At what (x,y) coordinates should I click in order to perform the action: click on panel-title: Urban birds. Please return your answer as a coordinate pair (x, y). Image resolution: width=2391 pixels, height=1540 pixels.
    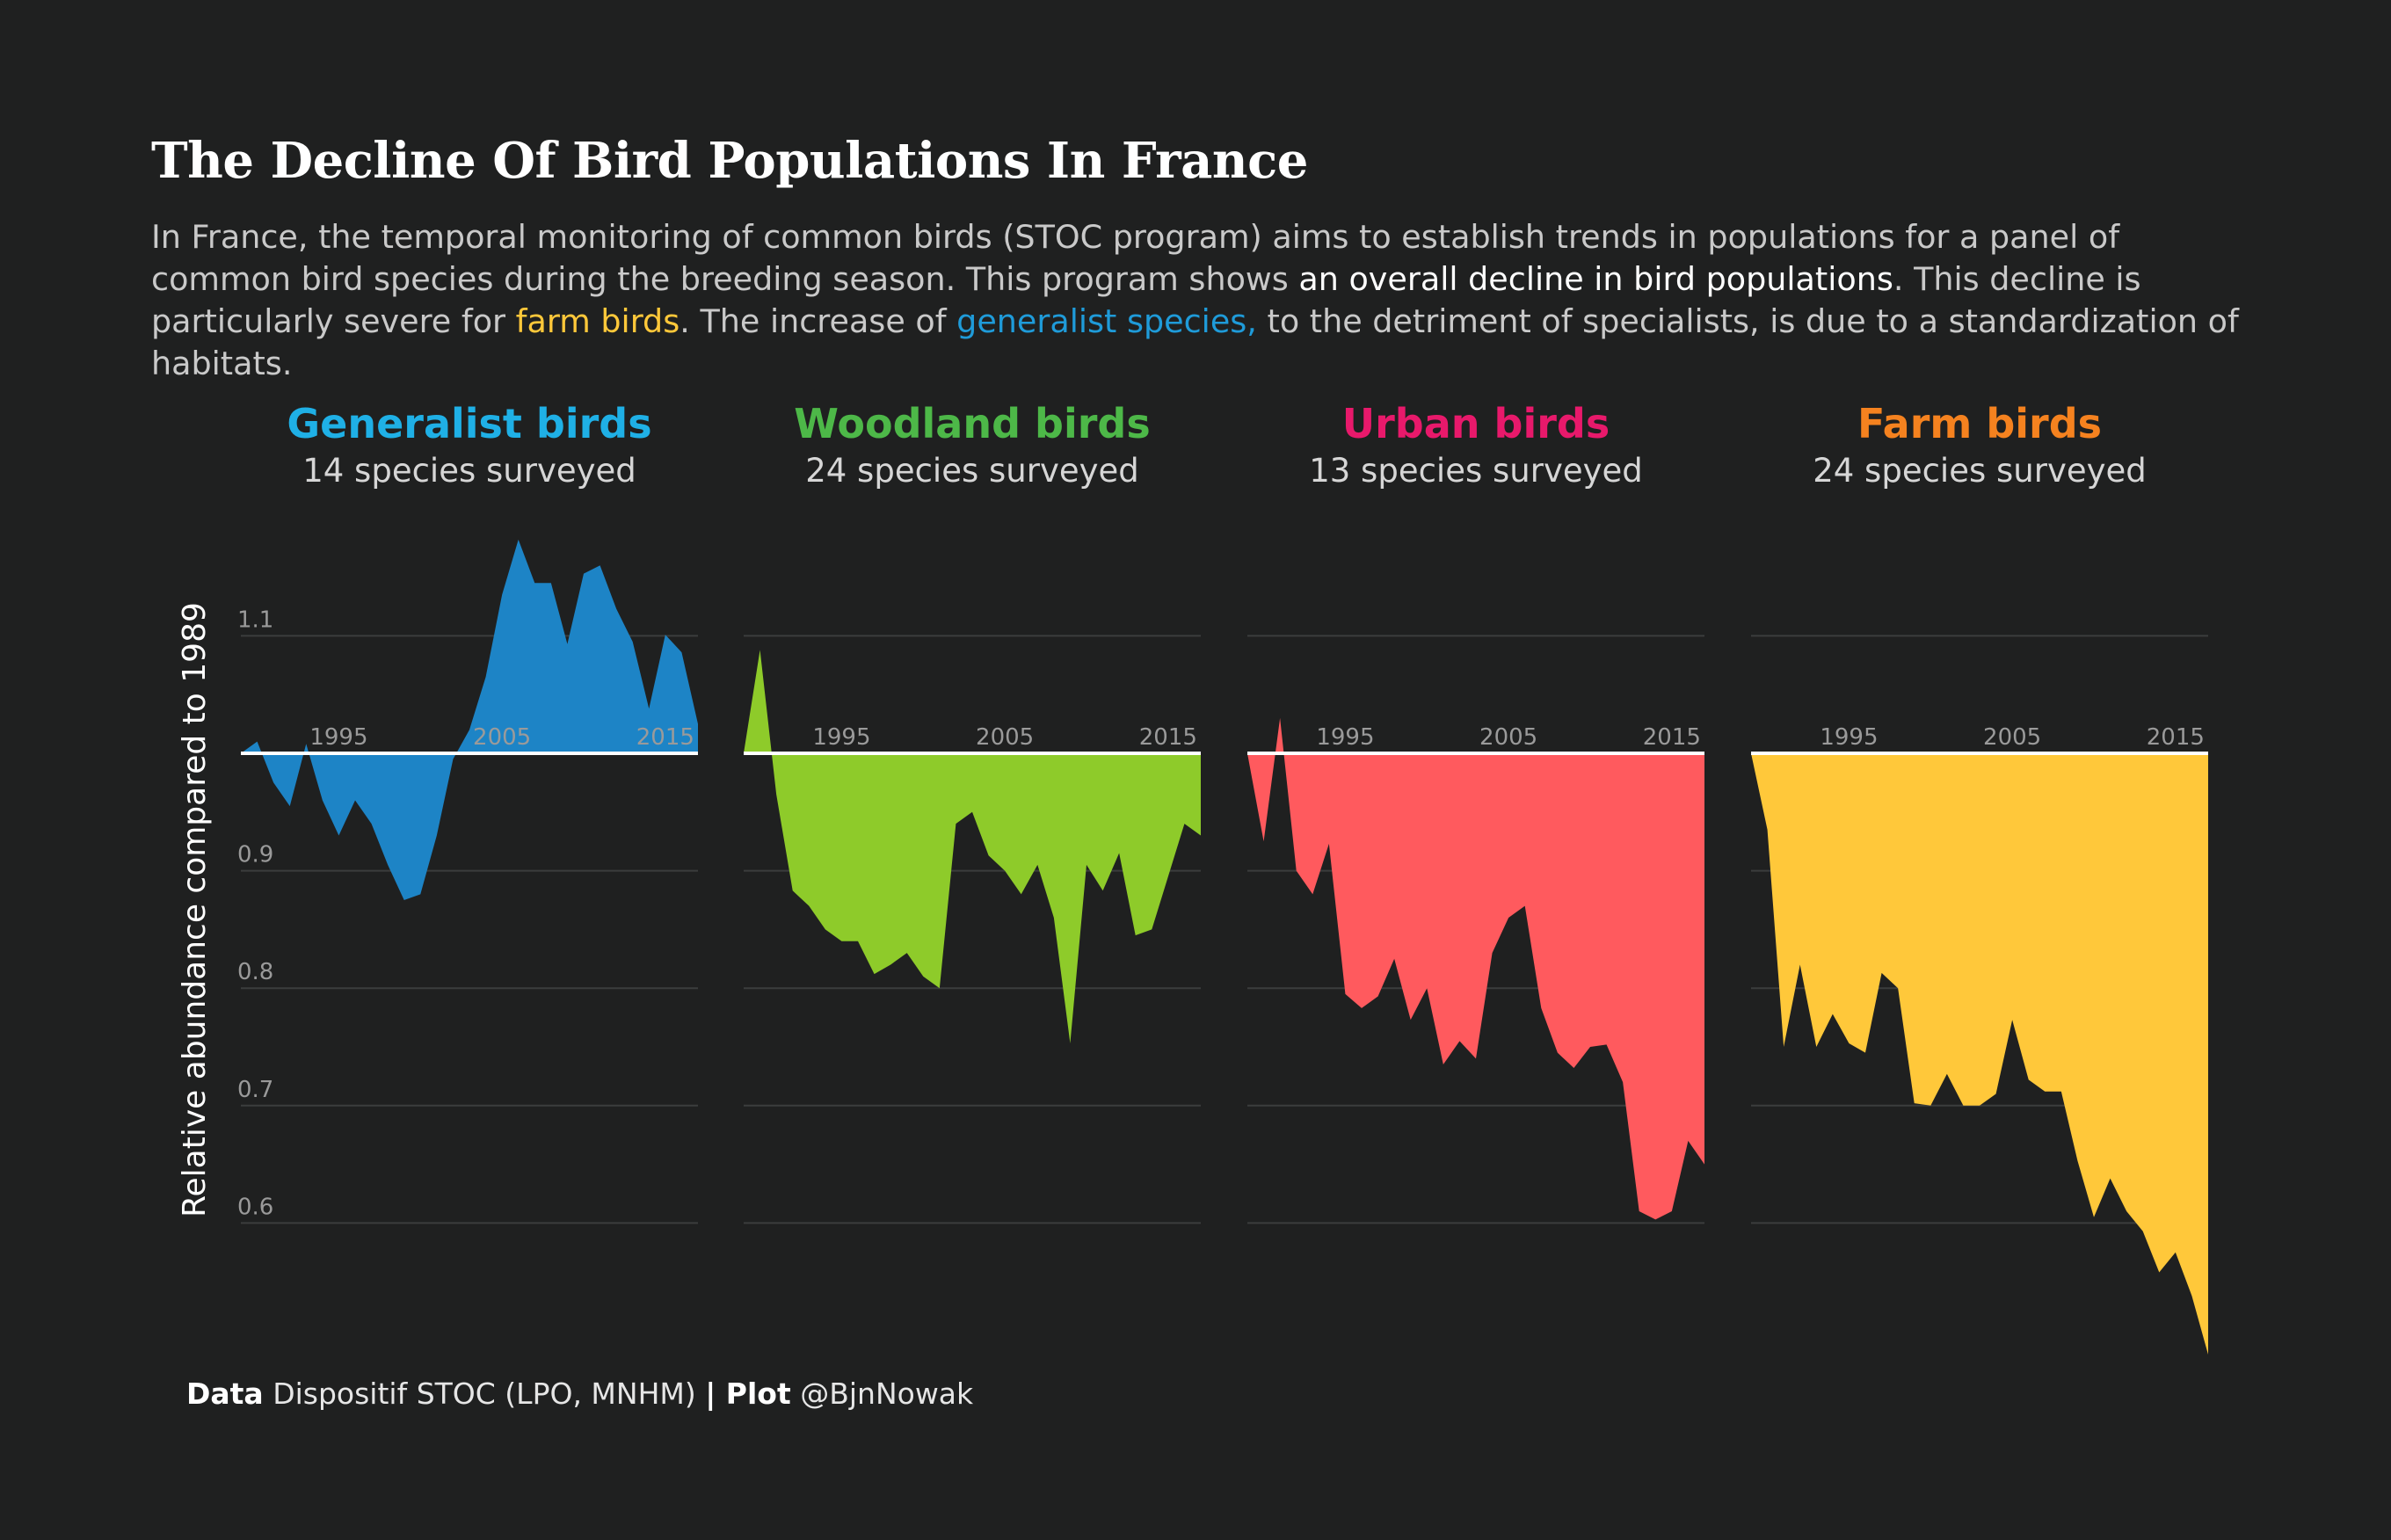
    Looking at the image, I should click on (1476, 423).